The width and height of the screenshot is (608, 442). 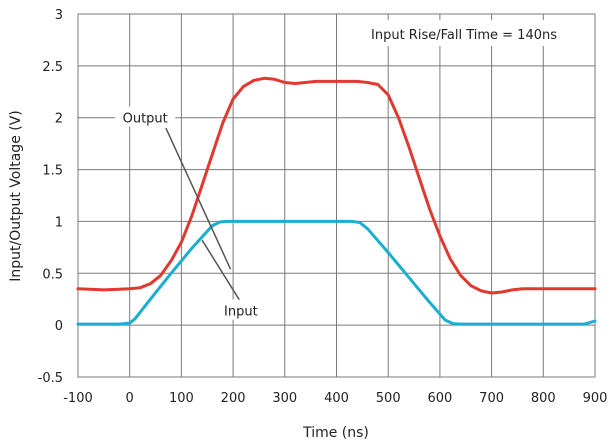 I want to click on x-tick-labels: -100 0 100 200 300 400 500 600 700 800 900, so click(x=335, y=398).